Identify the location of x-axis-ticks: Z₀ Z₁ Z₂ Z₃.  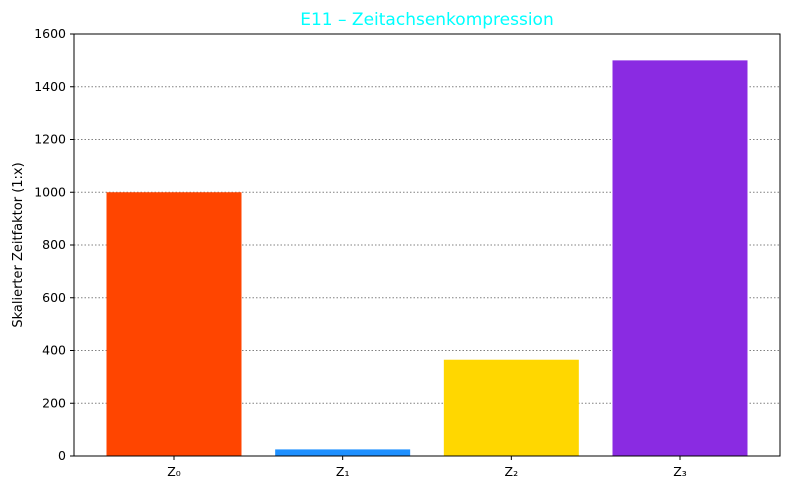
(427, 467).